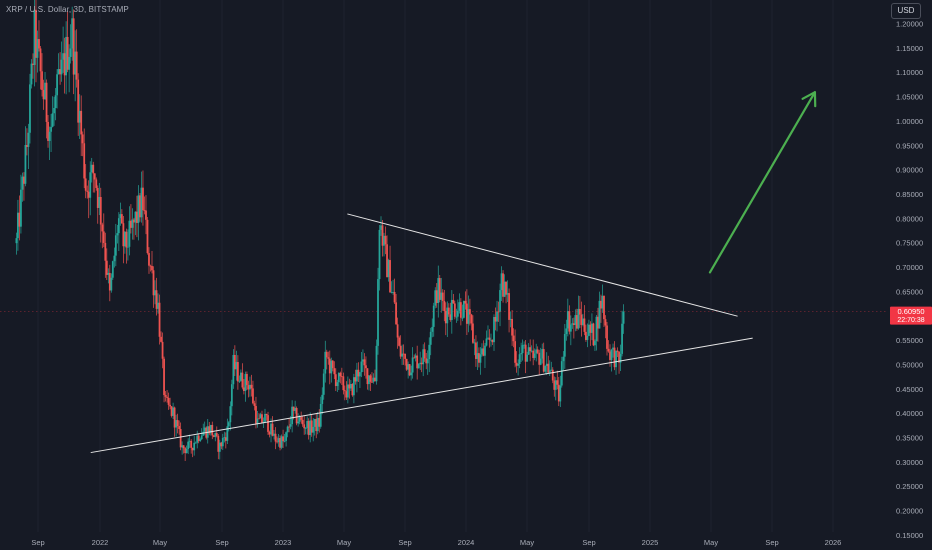  What do you see at coordinates (909, 486) in the screenshot?
I see `price-tick-label: 0.25000` at bounding box center [909, 486].